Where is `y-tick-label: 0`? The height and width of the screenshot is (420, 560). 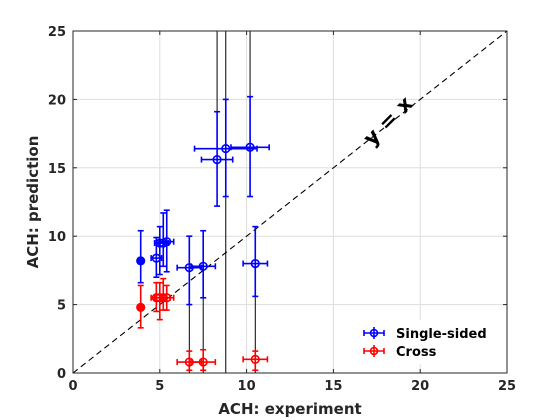 y-tick-label: 0 is located at coordinates (61, 374).